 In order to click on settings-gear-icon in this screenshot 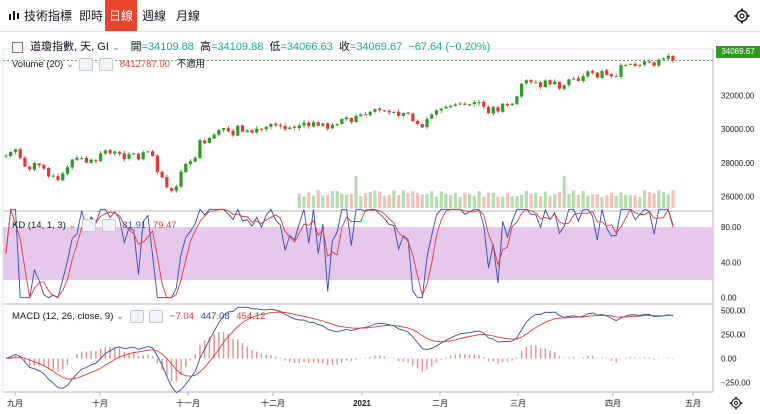, I will do `click(742, 16)`.